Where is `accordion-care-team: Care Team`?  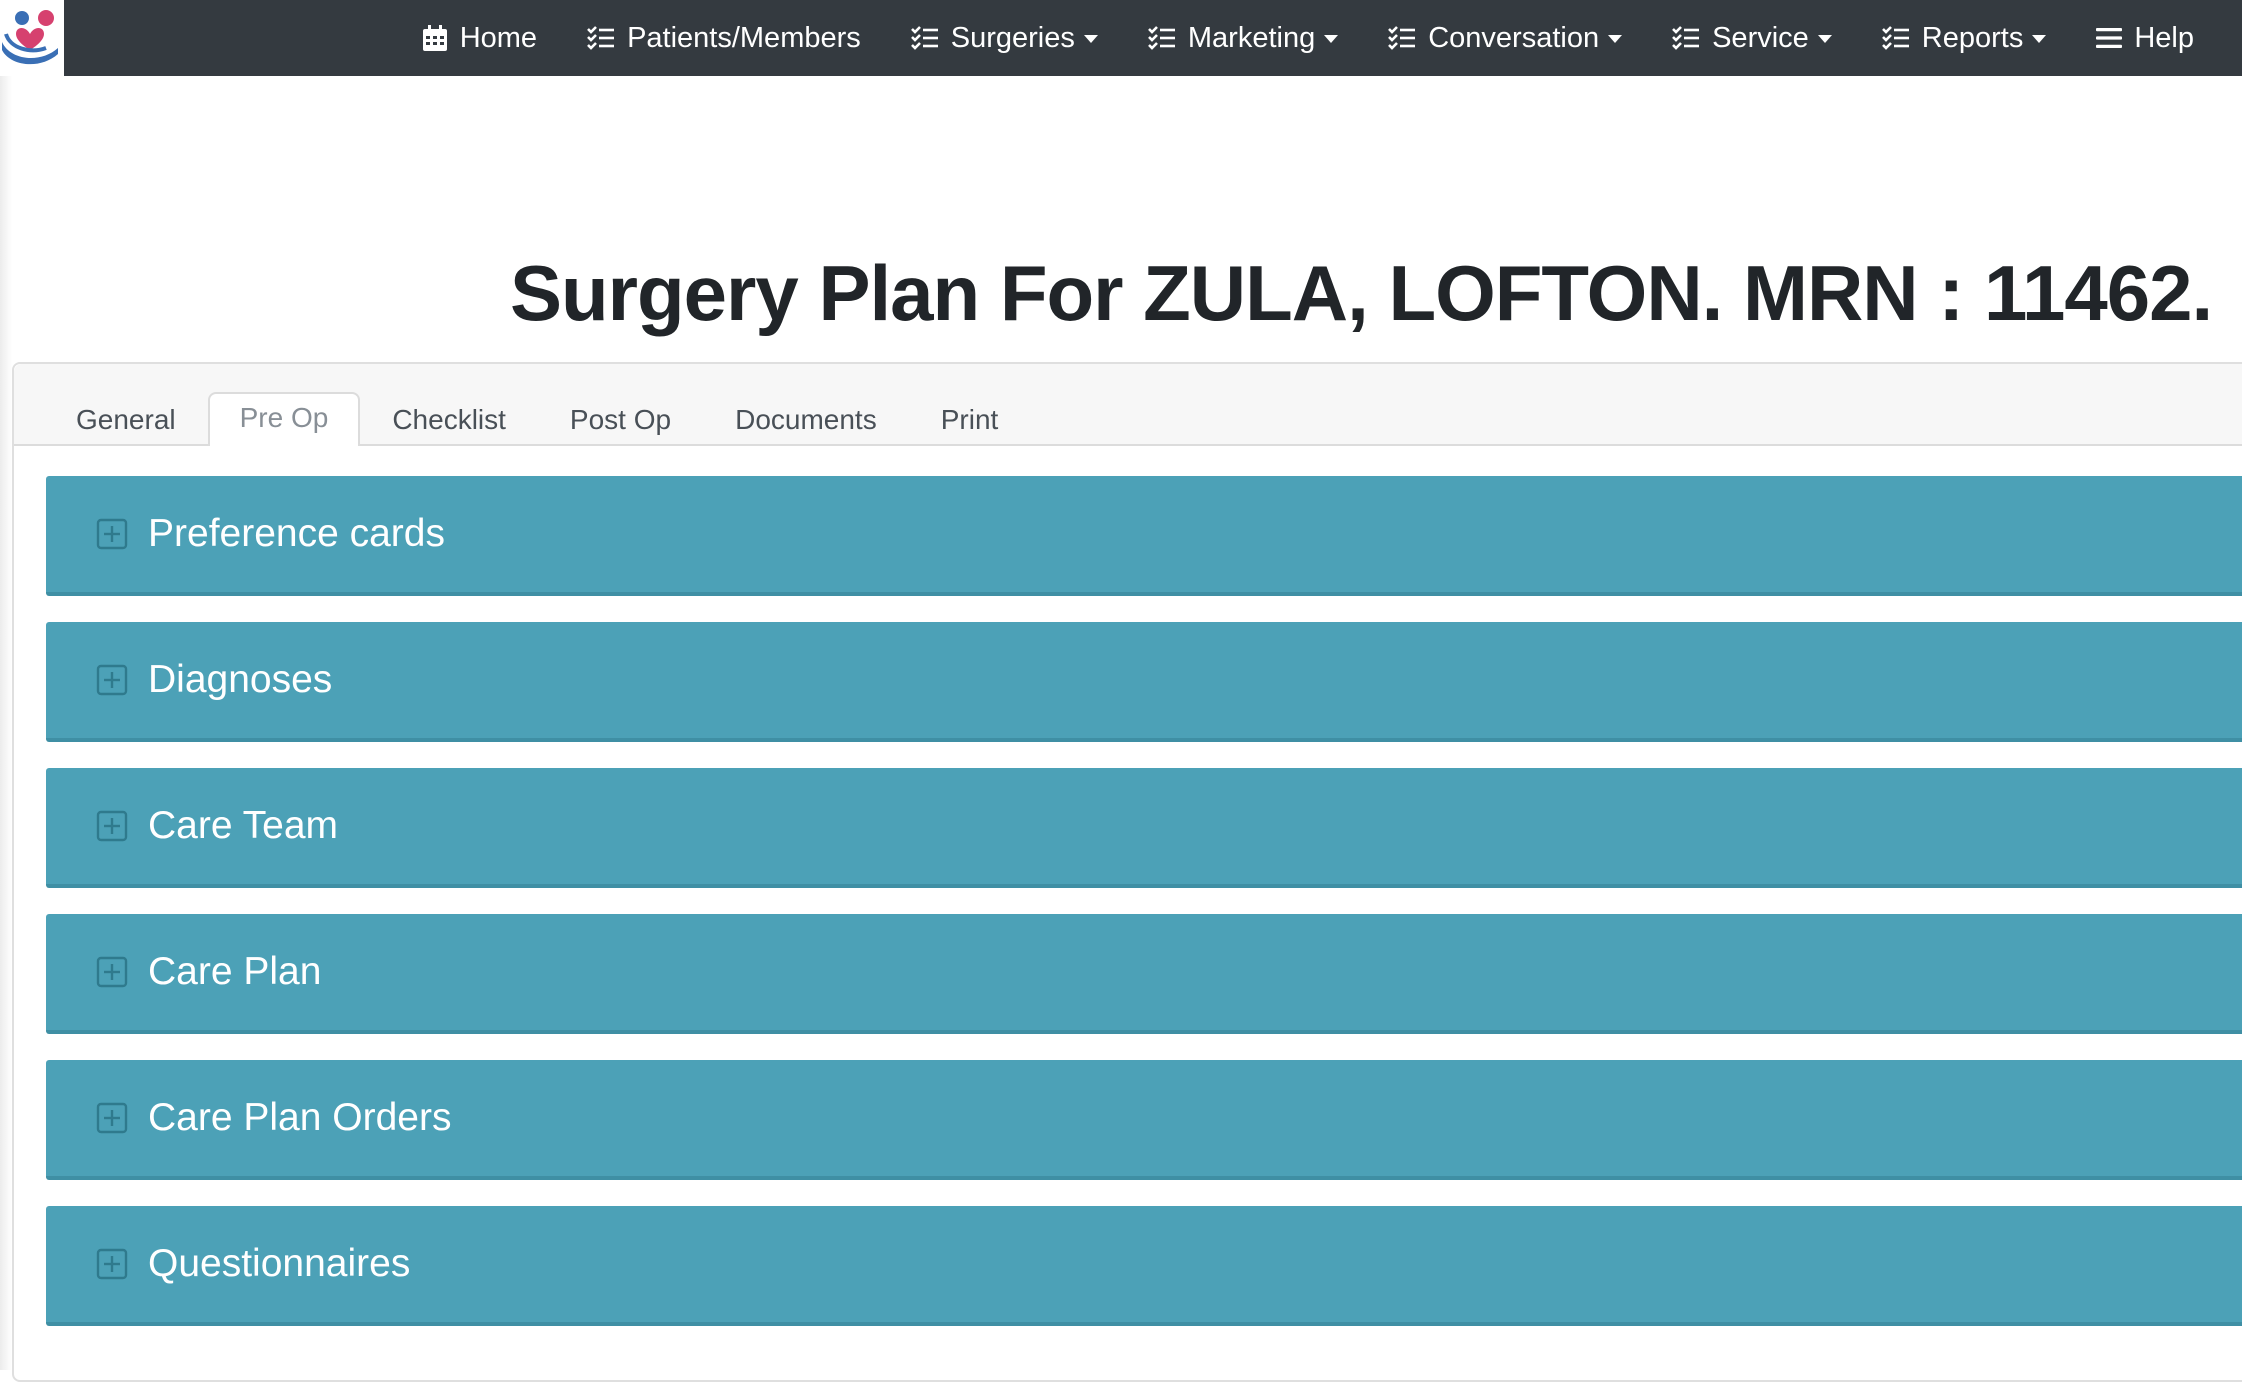
accordion-care-team: Care Team is located at coordinates (1144, 828).